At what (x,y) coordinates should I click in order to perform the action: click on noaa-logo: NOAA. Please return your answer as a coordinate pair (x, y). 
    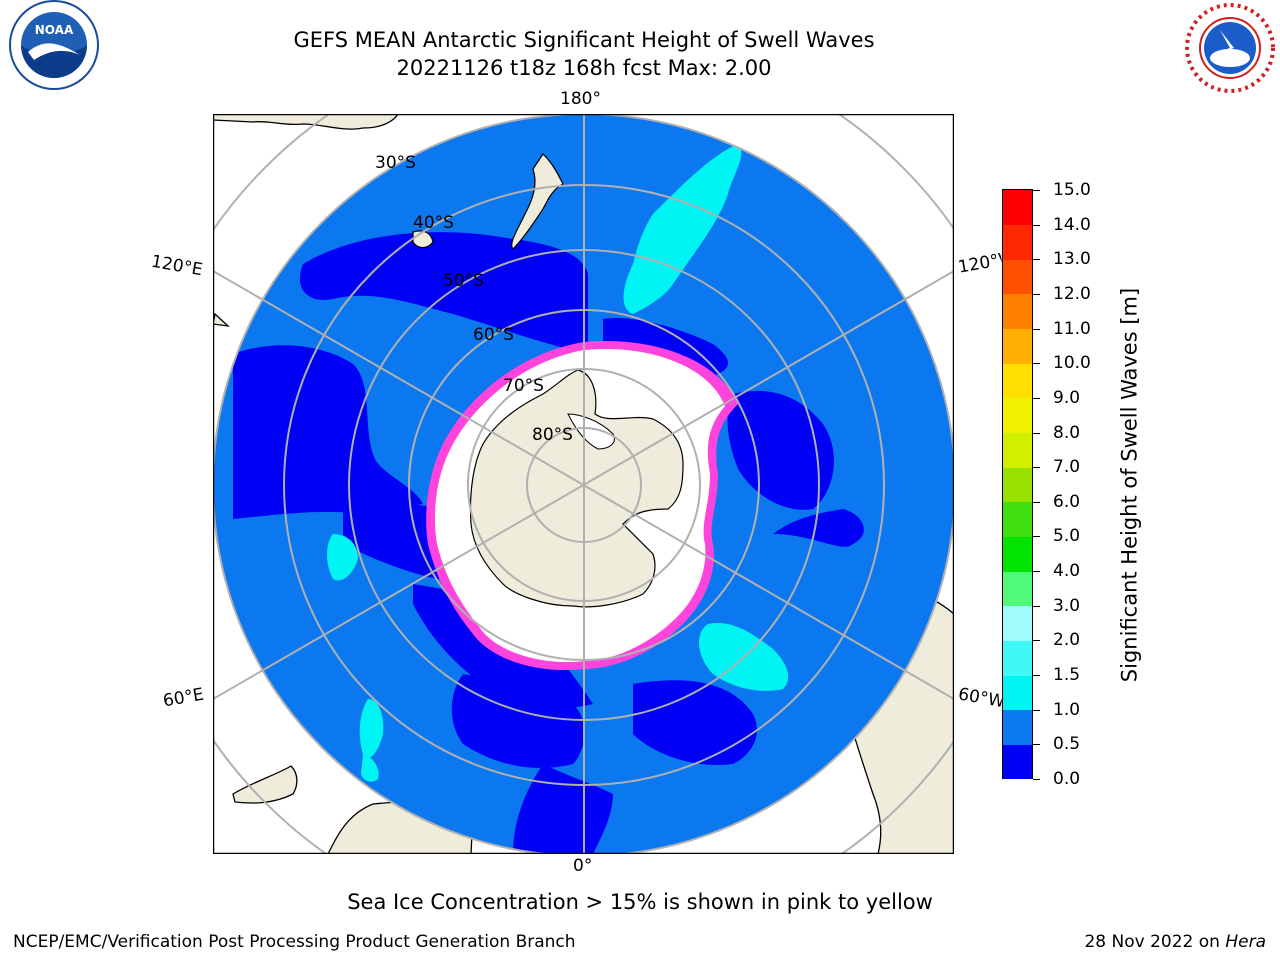
    Looking at the image, I should click on (54, 45).